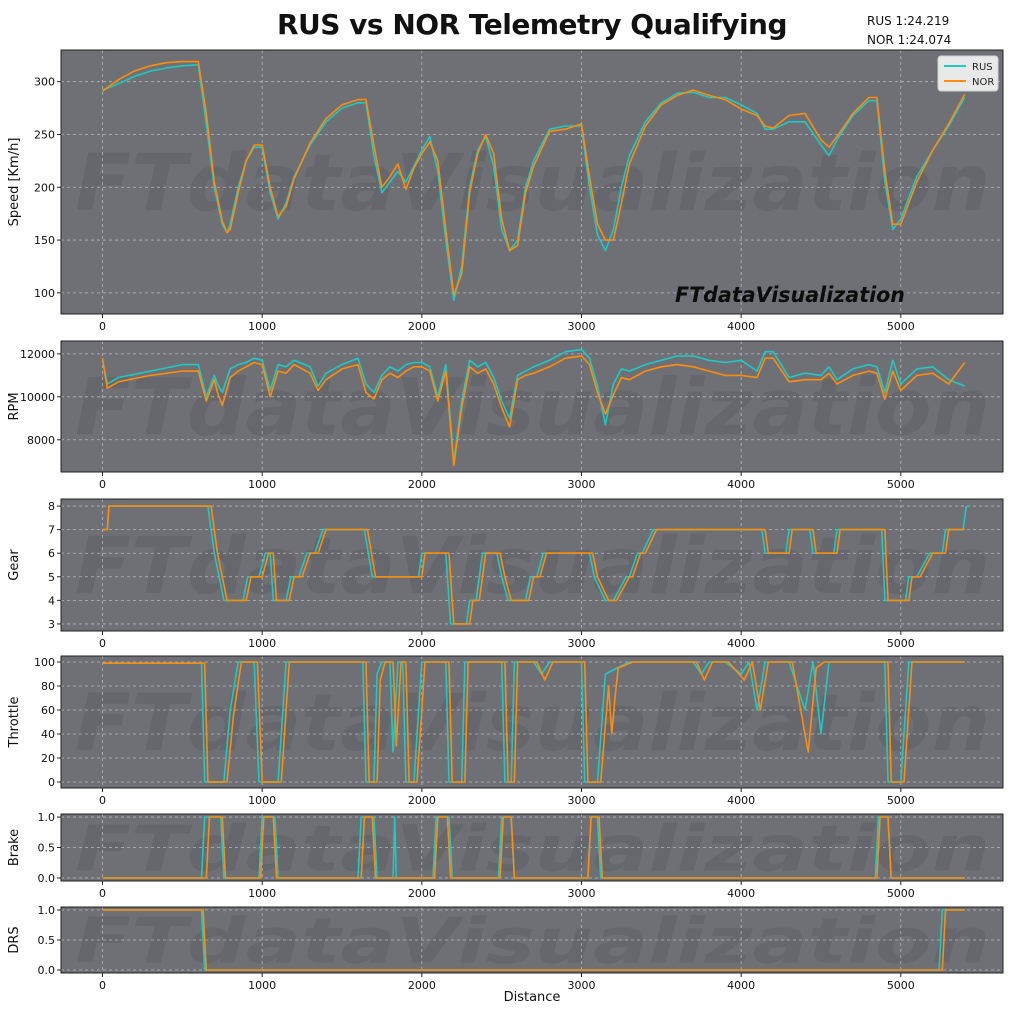  What do you see at coordinates (532, 24) in the screenshot?
I see `chart-title: RUS vs NOR Telemetry Qualifying` at bounding box center [532, 24].